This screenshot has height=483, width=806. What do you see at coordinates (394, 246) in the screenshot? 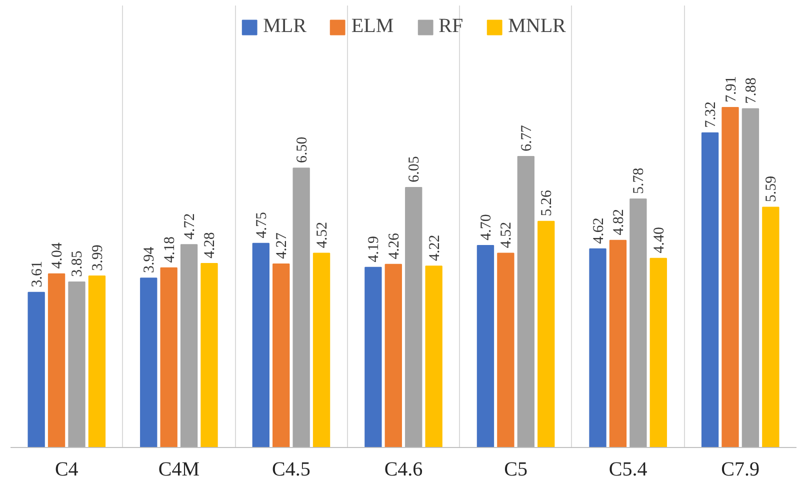
I see `data-label: 4.26` at bounding box center [394, 246].